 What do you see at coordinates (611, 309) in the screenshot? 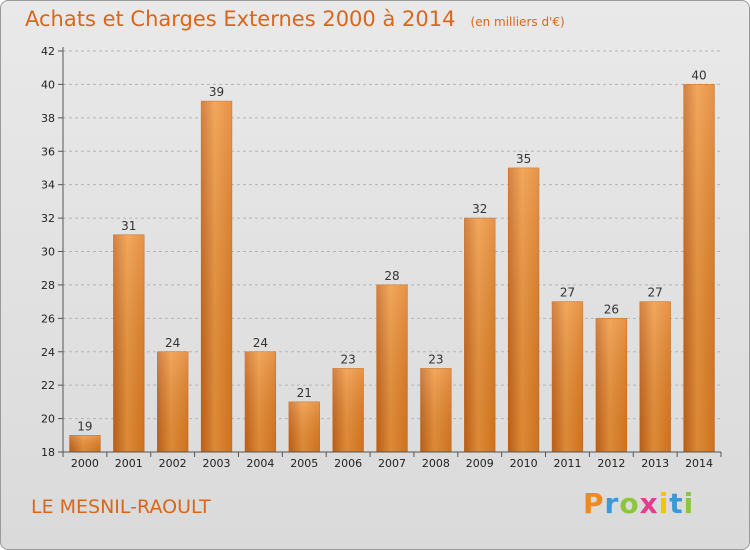
I see `data-label: 26` at bounding box center [611, 309].